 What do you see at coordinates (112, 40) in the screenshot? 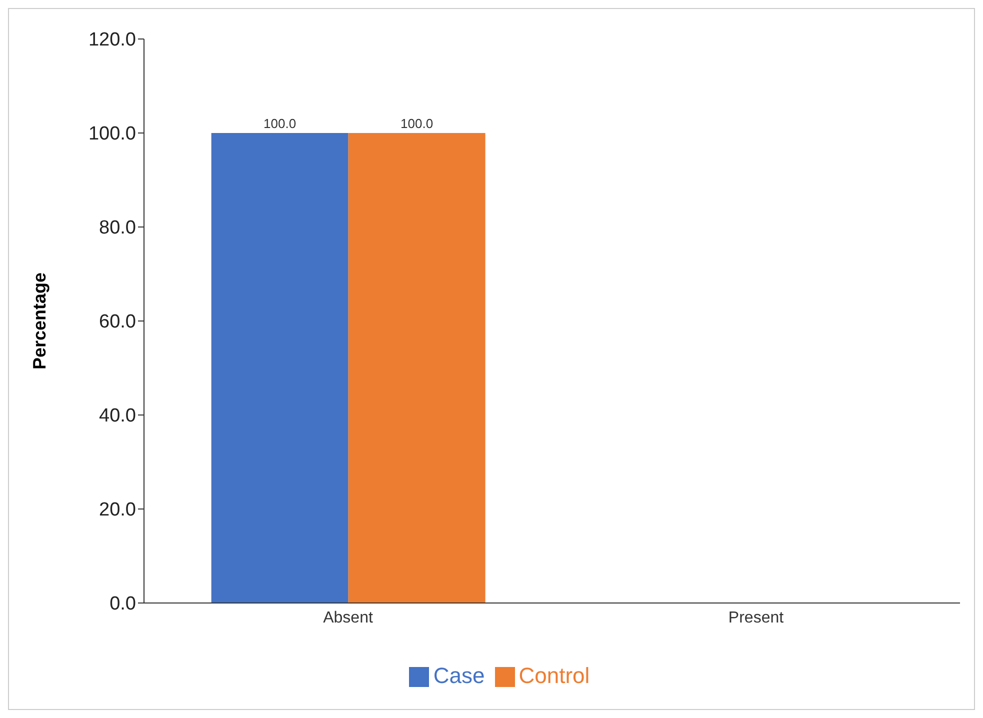
I see `y-tick-label: 120.0` at bounding box center [112, 40].